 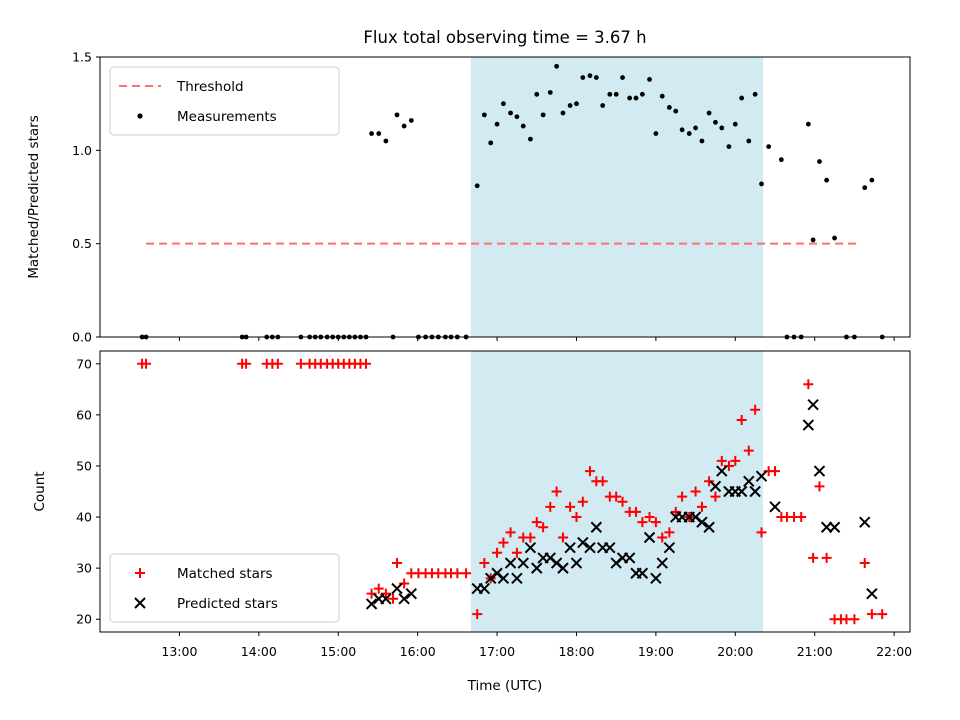 What do you see at coordinates (84, 568) in the screenshot?
I see `y-tick-label: 30` at bounding box center [84, 568].